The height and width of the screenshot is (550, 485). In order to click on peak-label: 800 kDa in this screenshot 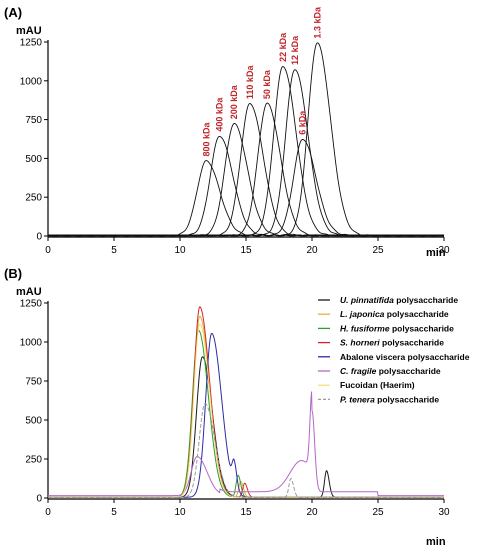, I will do `click(206, 138)`.